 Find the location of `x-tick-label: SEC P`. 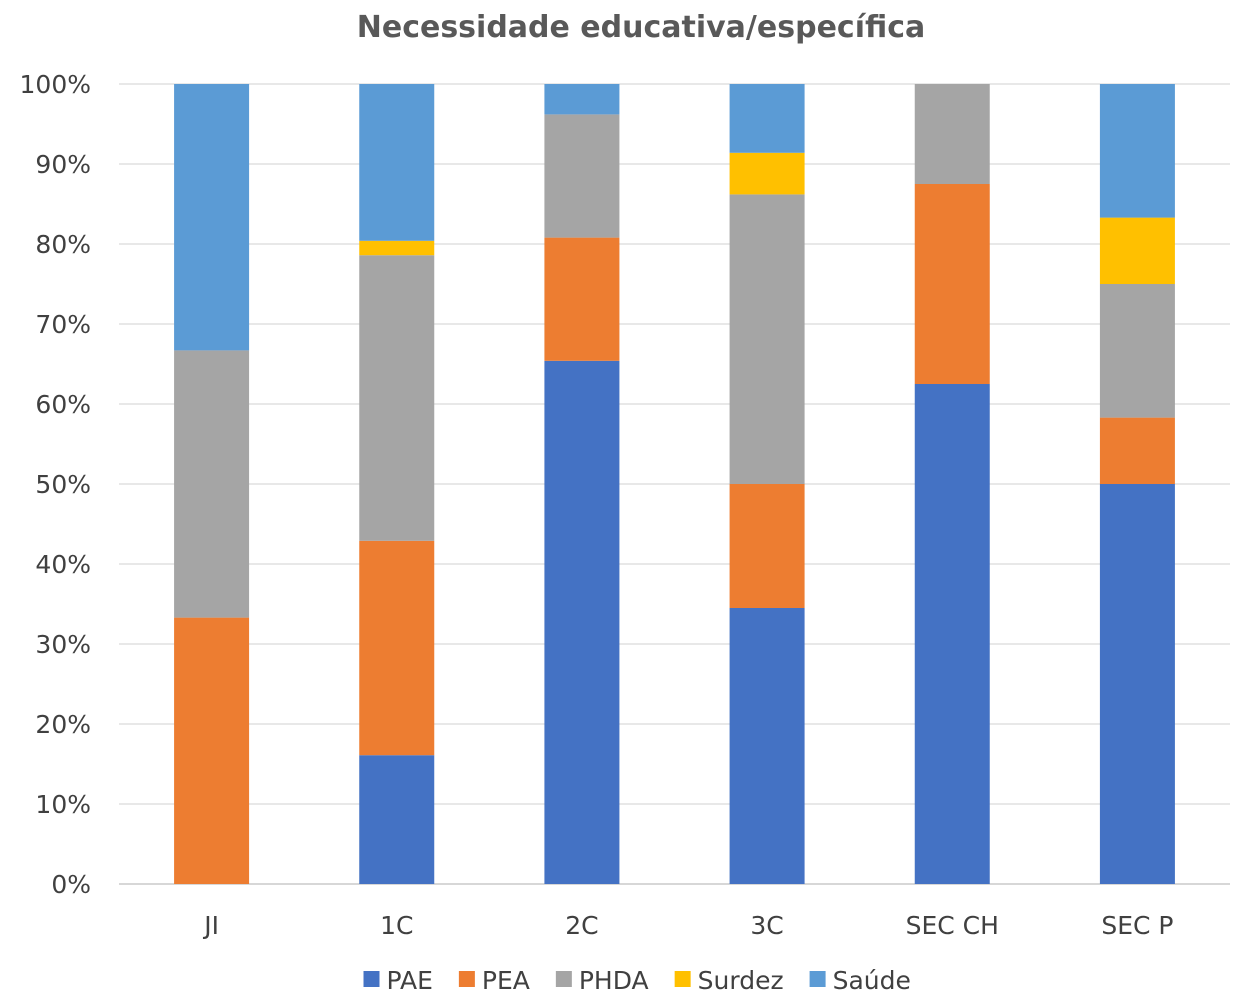

x-tick-label: SEC P is located at coordinates (1137, 925).